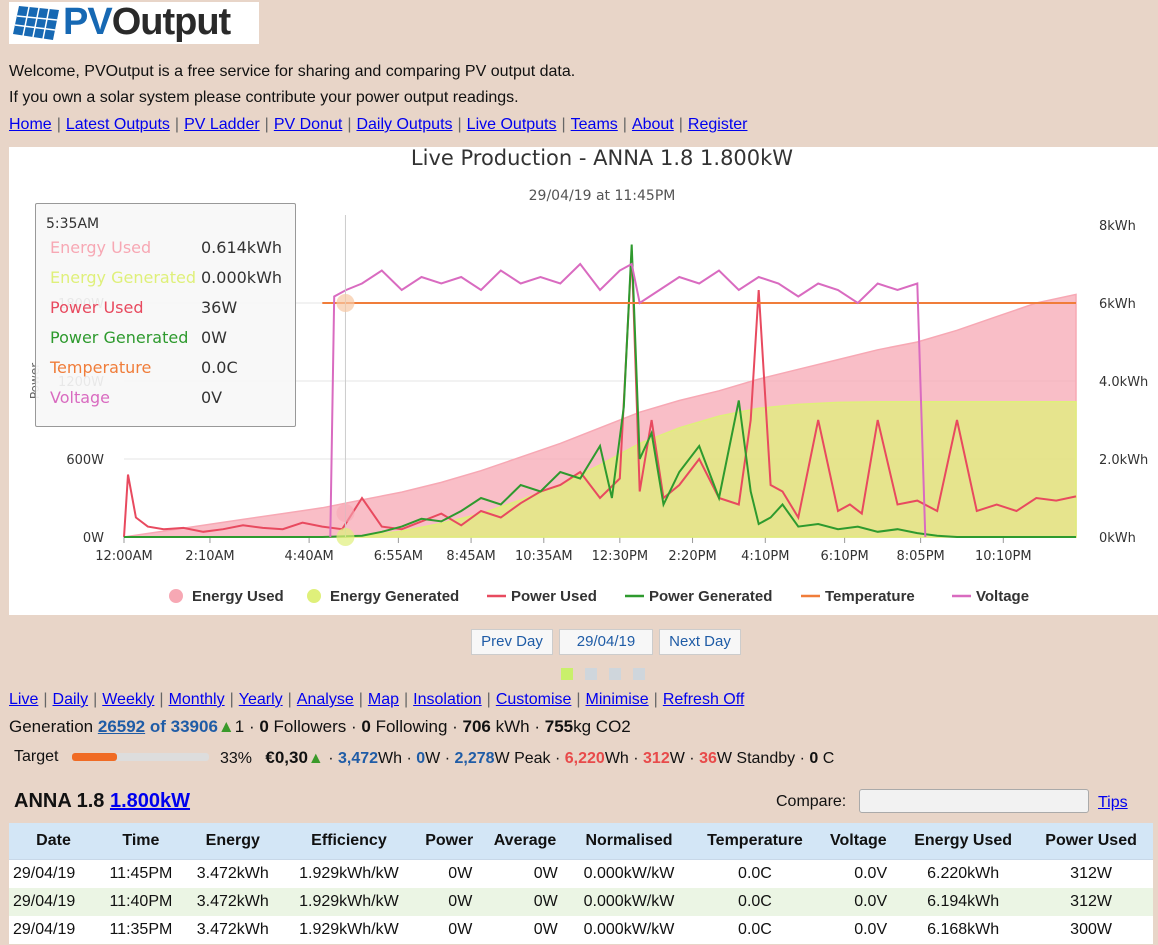  Describe the element at coordinates (602, 196) in the screenshot. I see `chart-subtitle: 29/04/19 at 11:45PM` at that location.